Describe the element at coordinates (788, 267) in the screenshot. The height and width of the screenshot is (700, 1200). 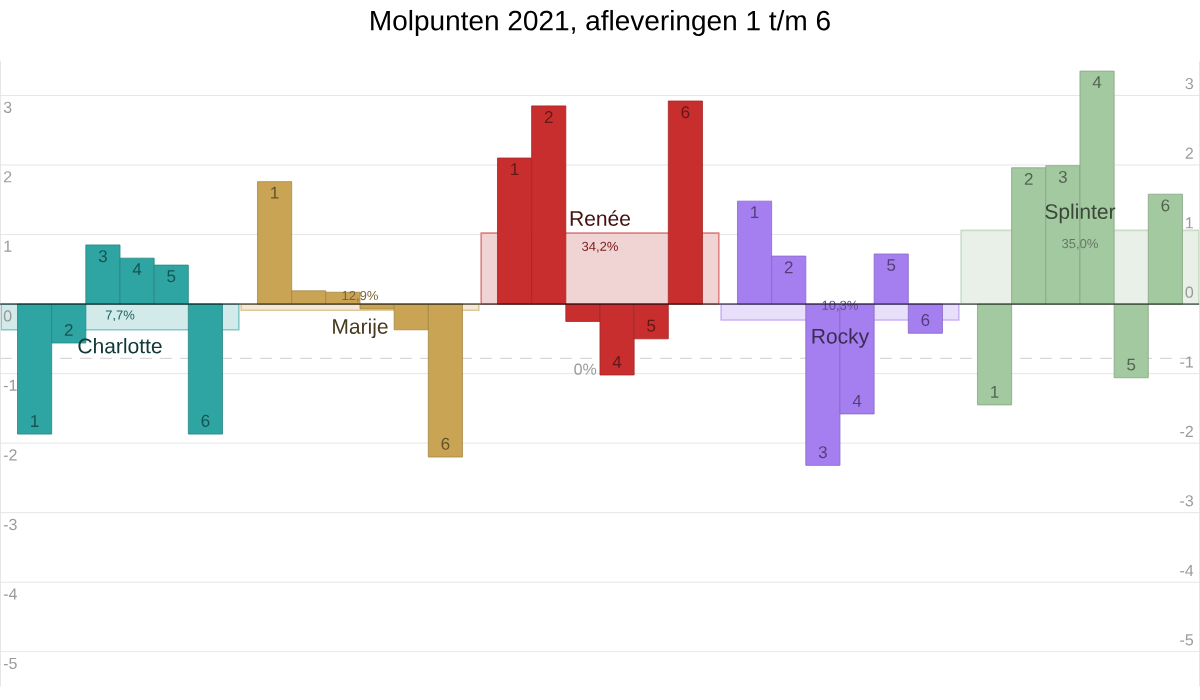
I see `series-label: 2` at that location.